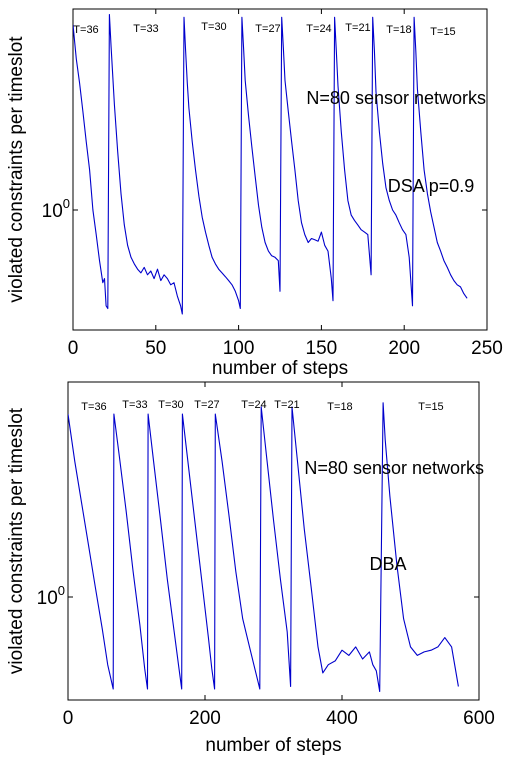 The width and height of the screenshot is (513, 760). I want to click on x-tick-label: 400, so click(342, 718).